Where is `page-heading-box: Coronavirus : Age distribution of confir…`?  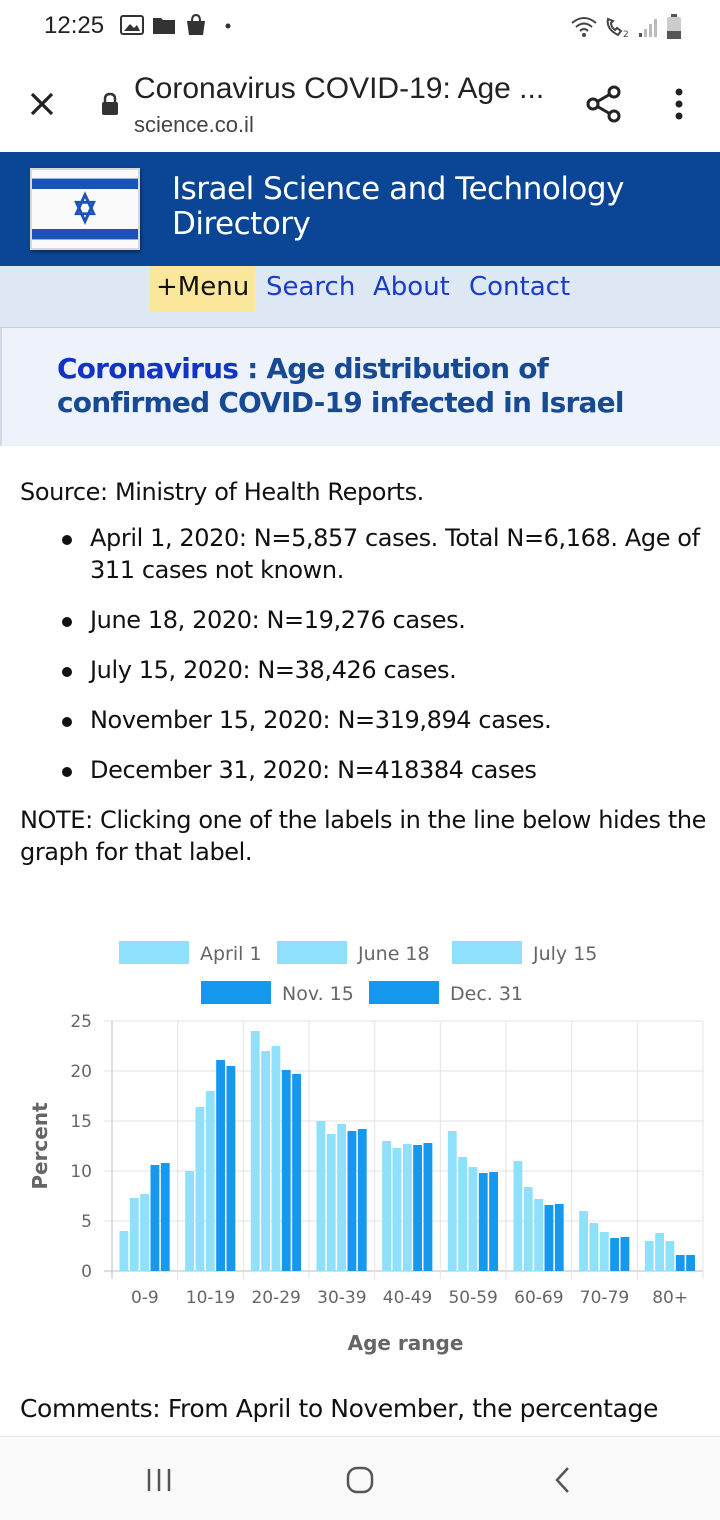 page-heading-box: Coronavirus : Age distribution of confir… is located at coordinates (360, 387).